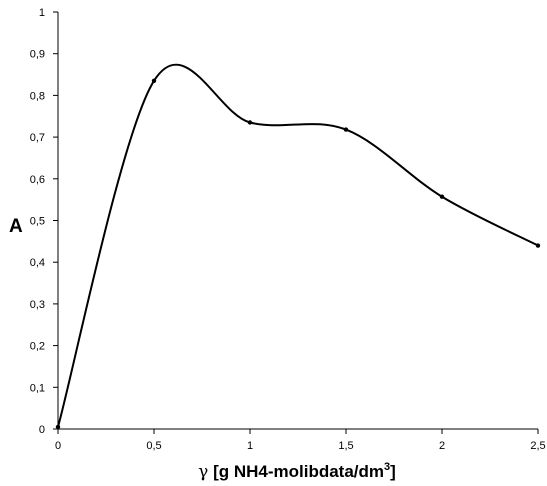 The image size is (547, 486). Describe the element at coordinates (16, 226) in the screenshot. I see `y-axis-label: A` at that location.